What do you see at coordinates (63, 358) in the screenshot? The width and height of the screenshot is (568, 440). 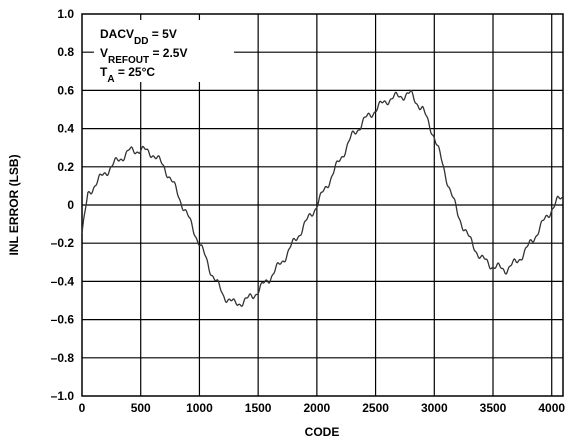 I see `y-tick-label: –0.8` at bounding box center [63, 358].